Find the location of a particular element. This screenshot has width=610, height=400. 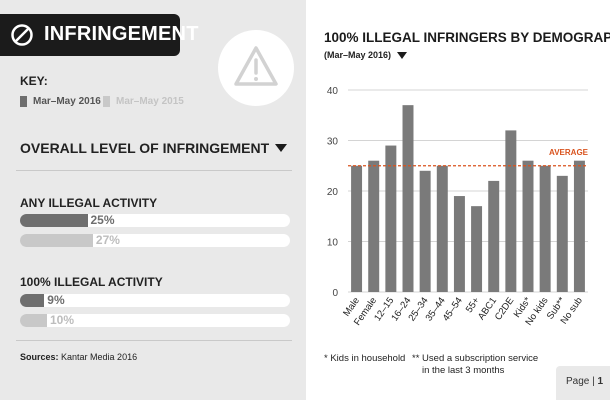

group-label-full: 100% ILLEGAL ACTIVITY is located at coordinates (91, 282).